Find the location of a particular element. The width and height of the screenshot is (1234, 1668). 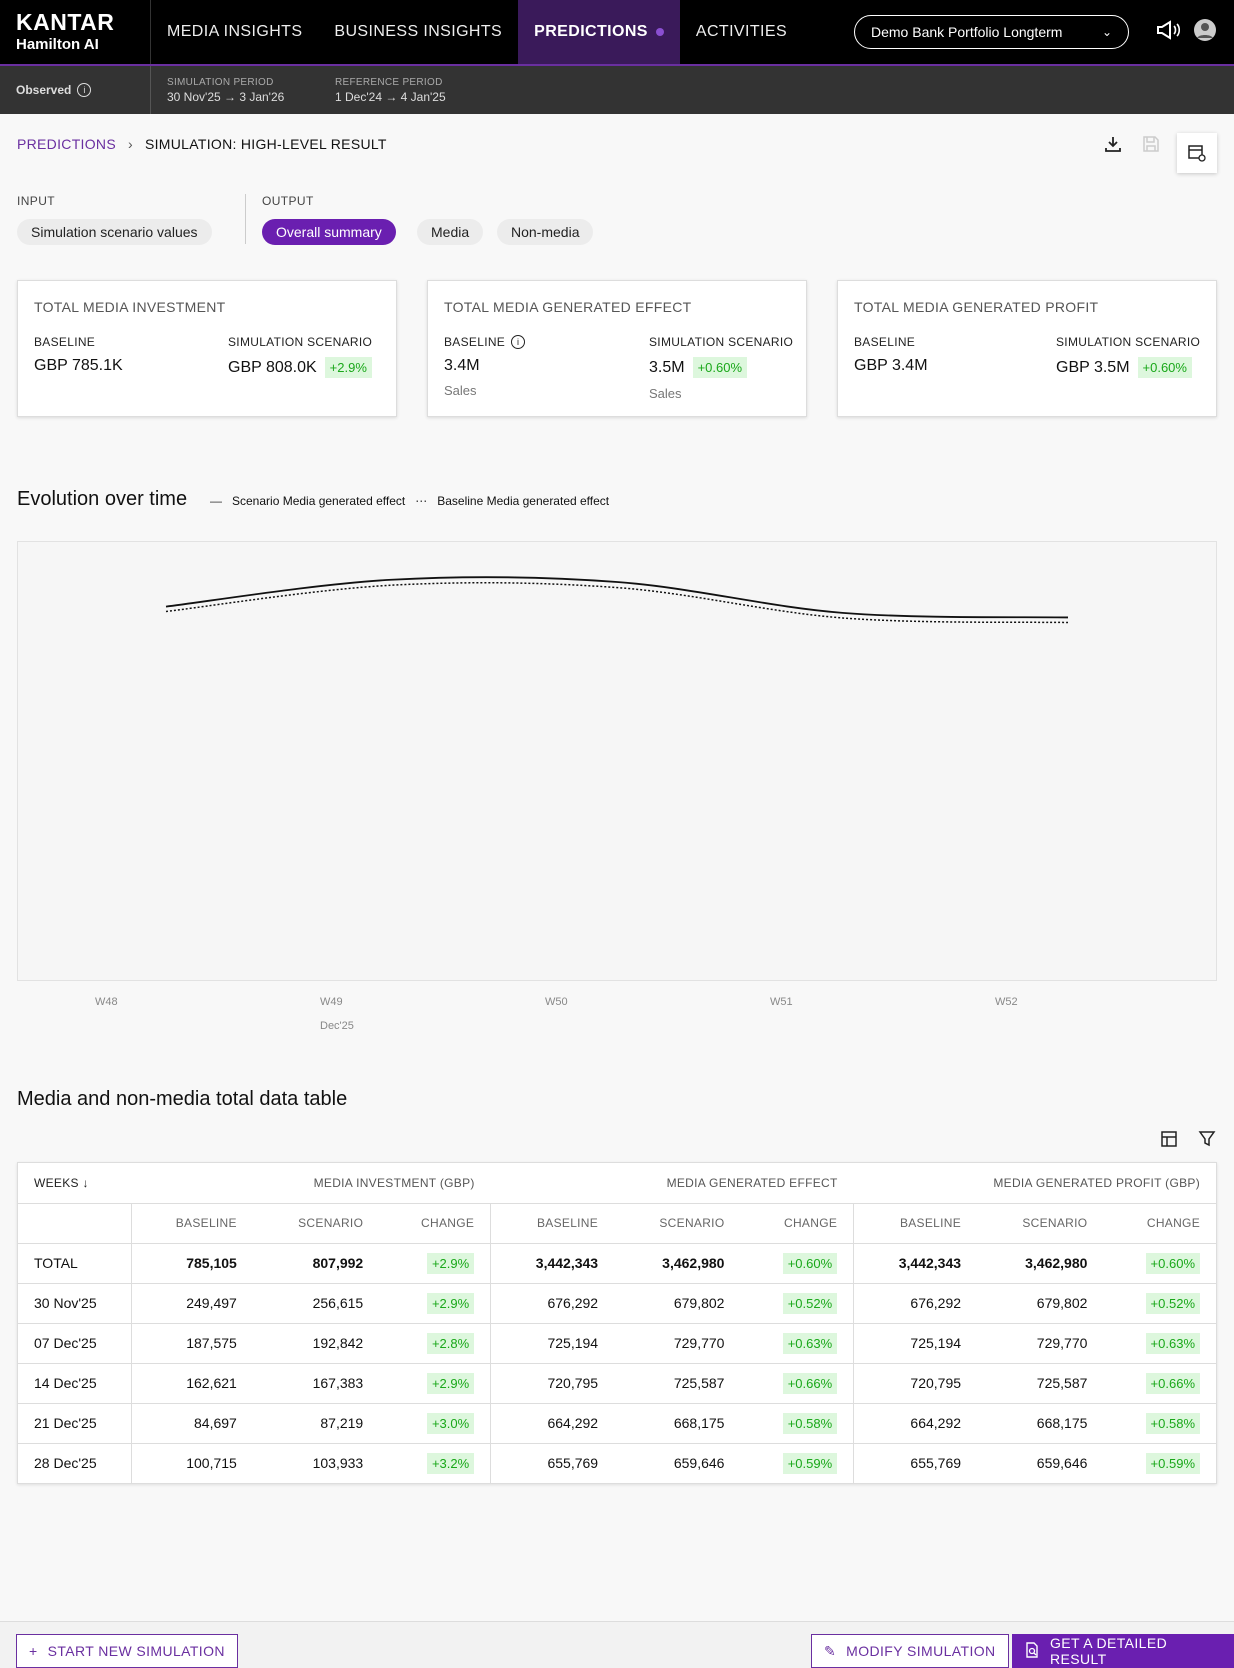

portfolio-select: Demo Bank Portfolio Longterm ⌄ is located at coordinates (991, 32).